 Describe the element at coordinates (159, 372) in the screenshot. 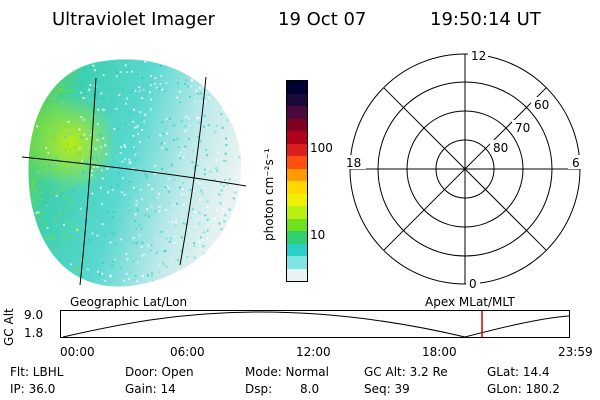

I see `door-info: Door: Open` at that location.